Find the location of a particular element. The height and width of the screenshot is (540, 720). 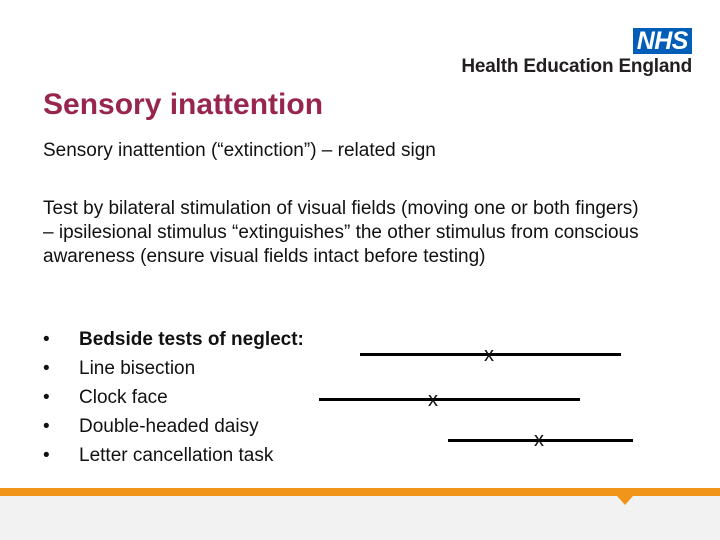

list-item-label: Clock face is located at coordinates (123, 397).